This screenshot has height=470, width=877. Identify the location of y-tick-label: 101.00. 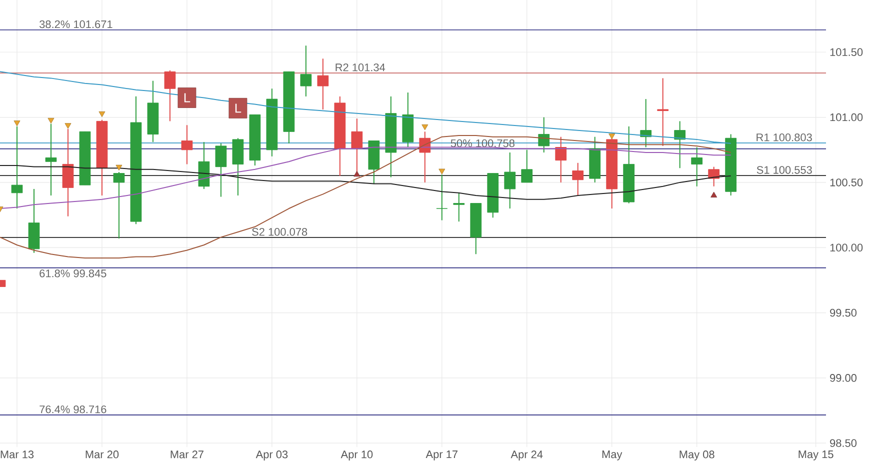
(846, 117).